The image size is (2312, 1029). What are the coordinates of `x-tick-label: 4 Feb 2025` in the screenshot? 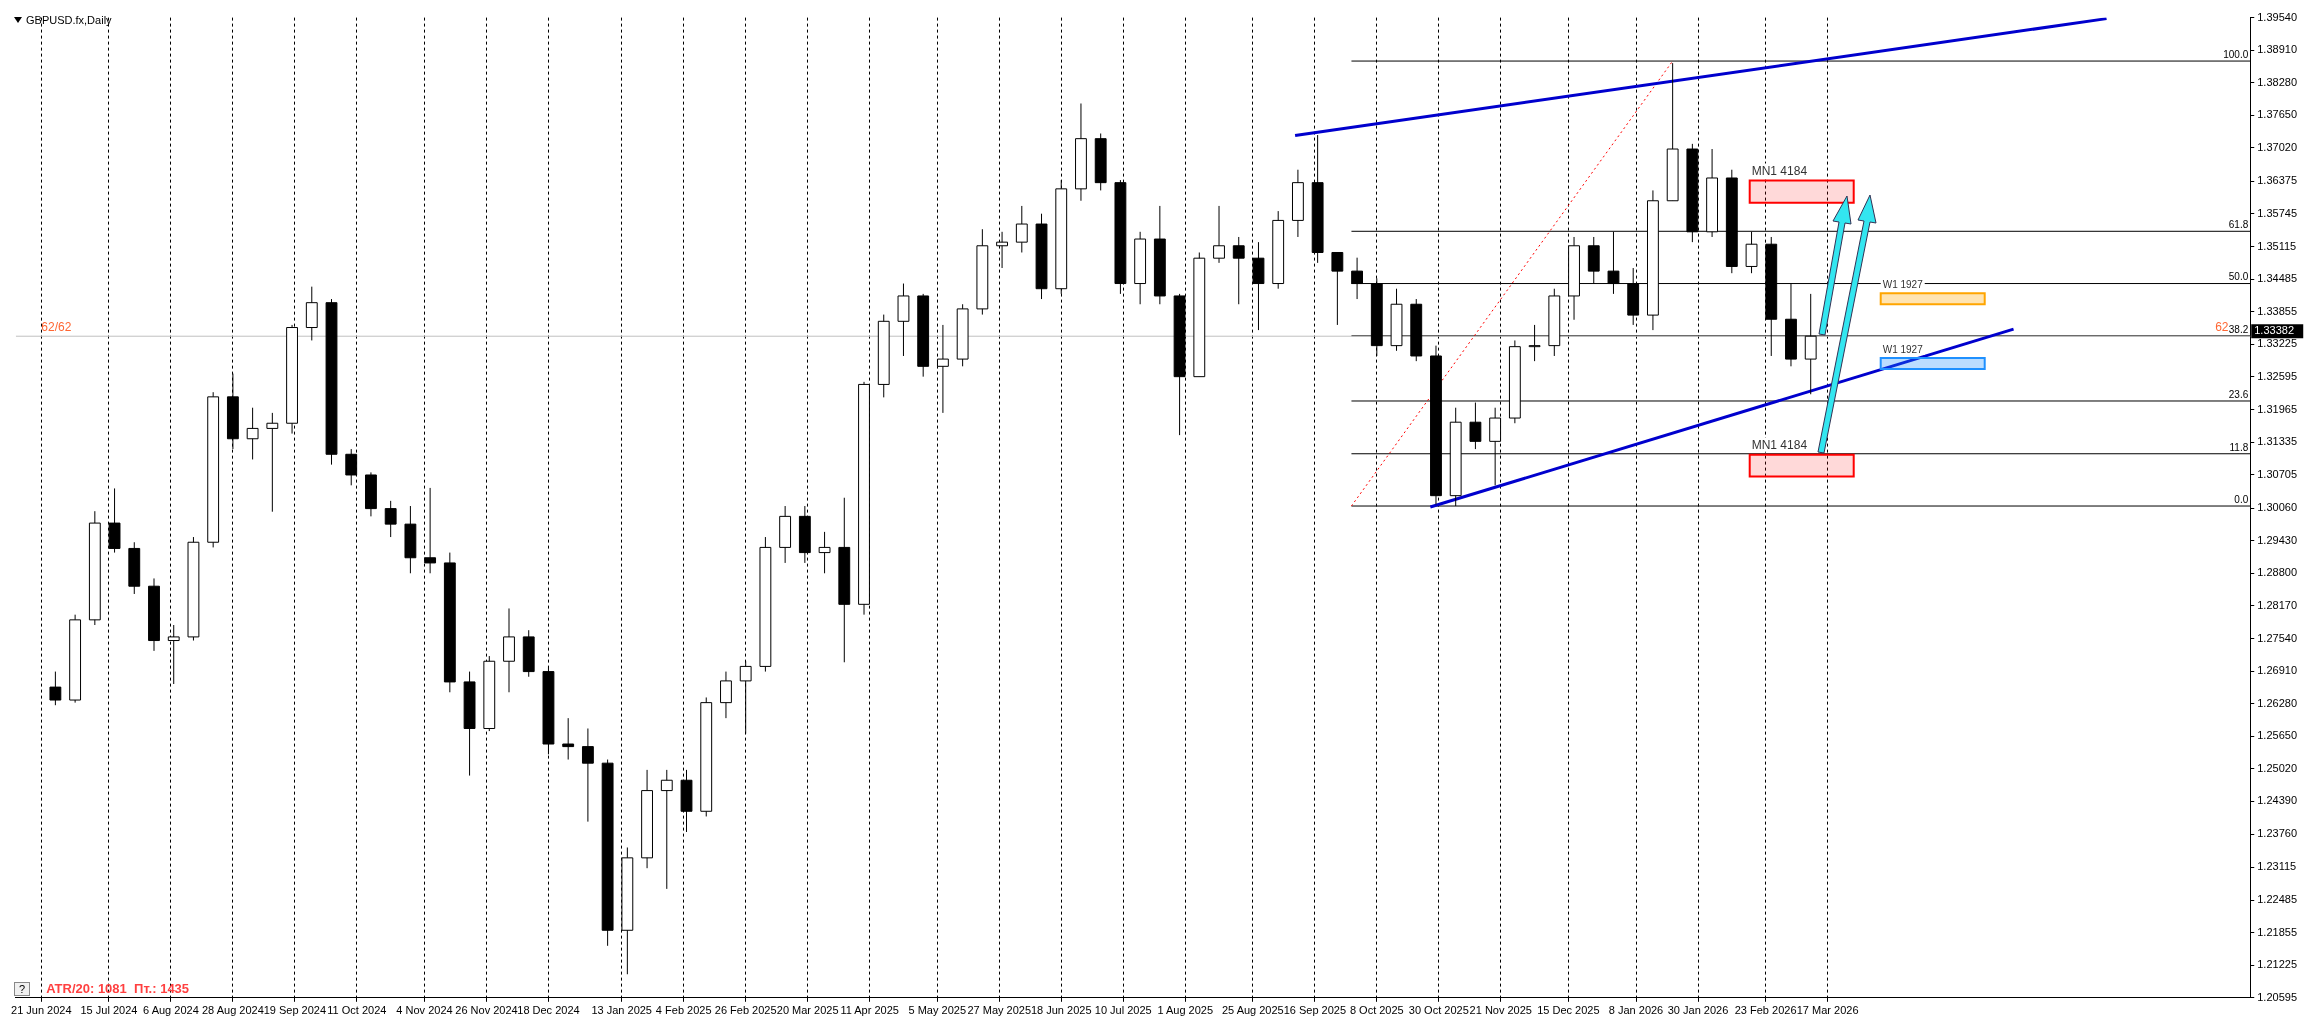 It's located at (683, 1010).